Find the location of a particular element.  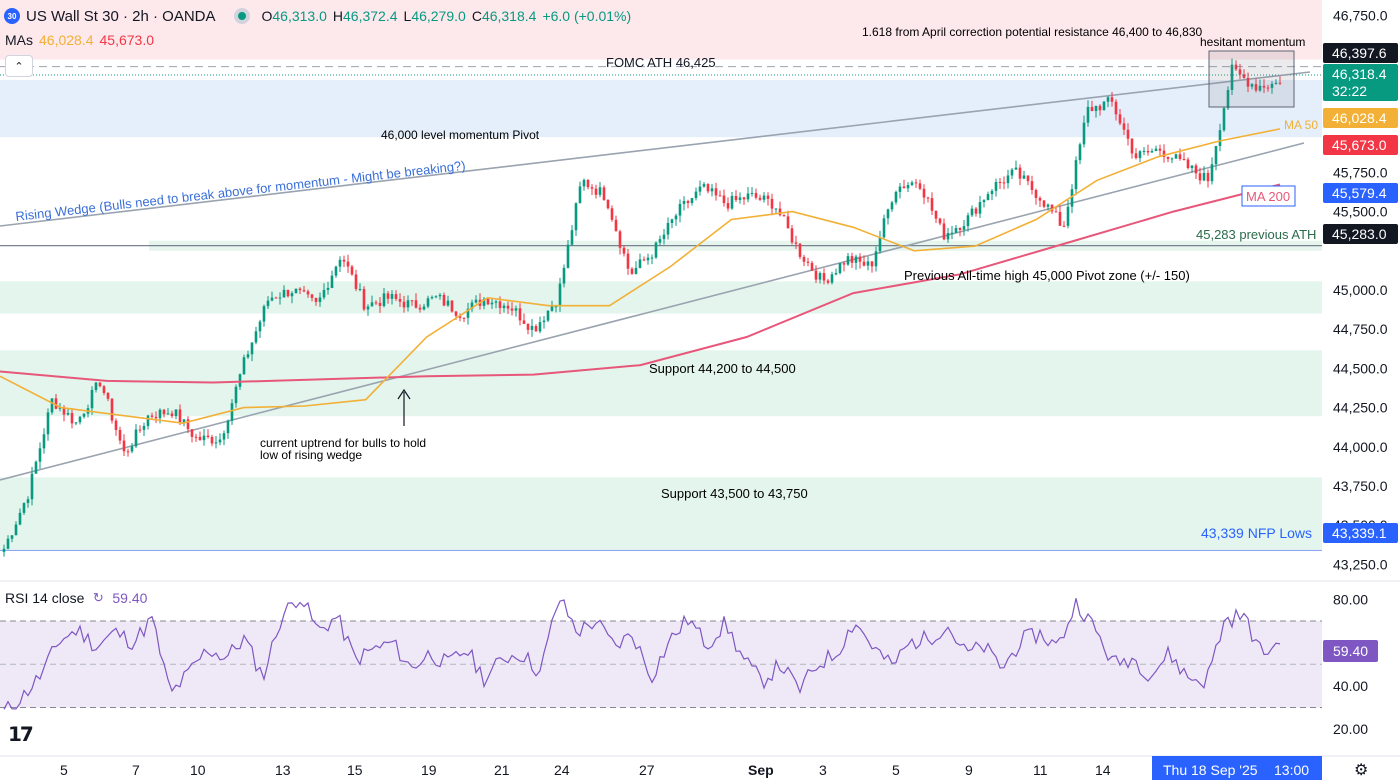

y-tick-label: 44,500.0 is located at coordinates (1360, 368).